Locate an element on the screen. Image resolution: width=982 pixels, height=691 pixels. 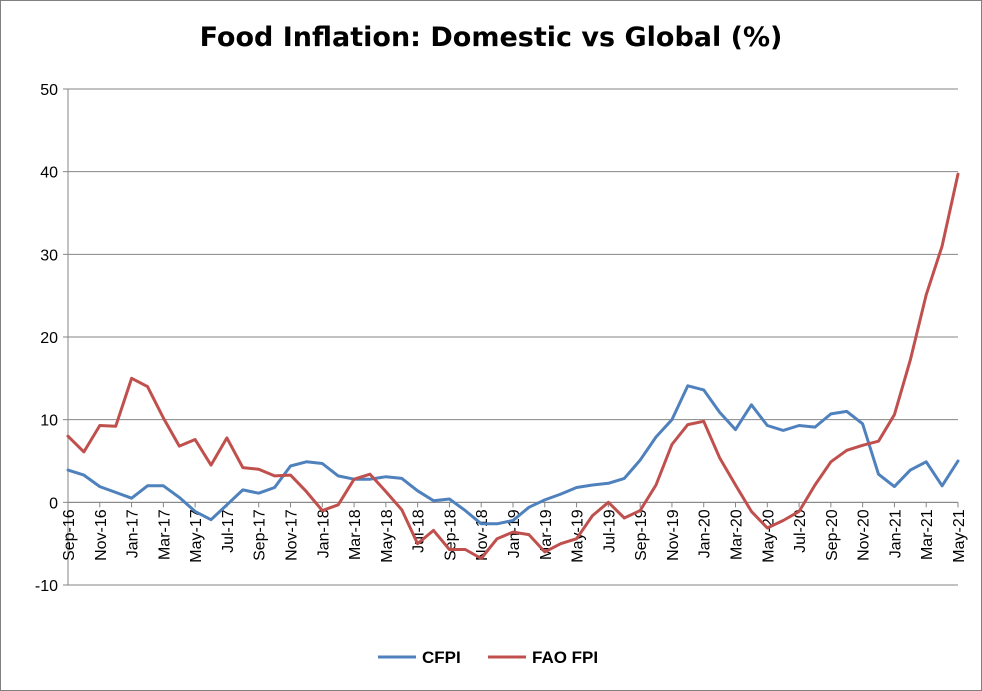
x-tick-label: Mar-21 is located at coordinates (927, 534).